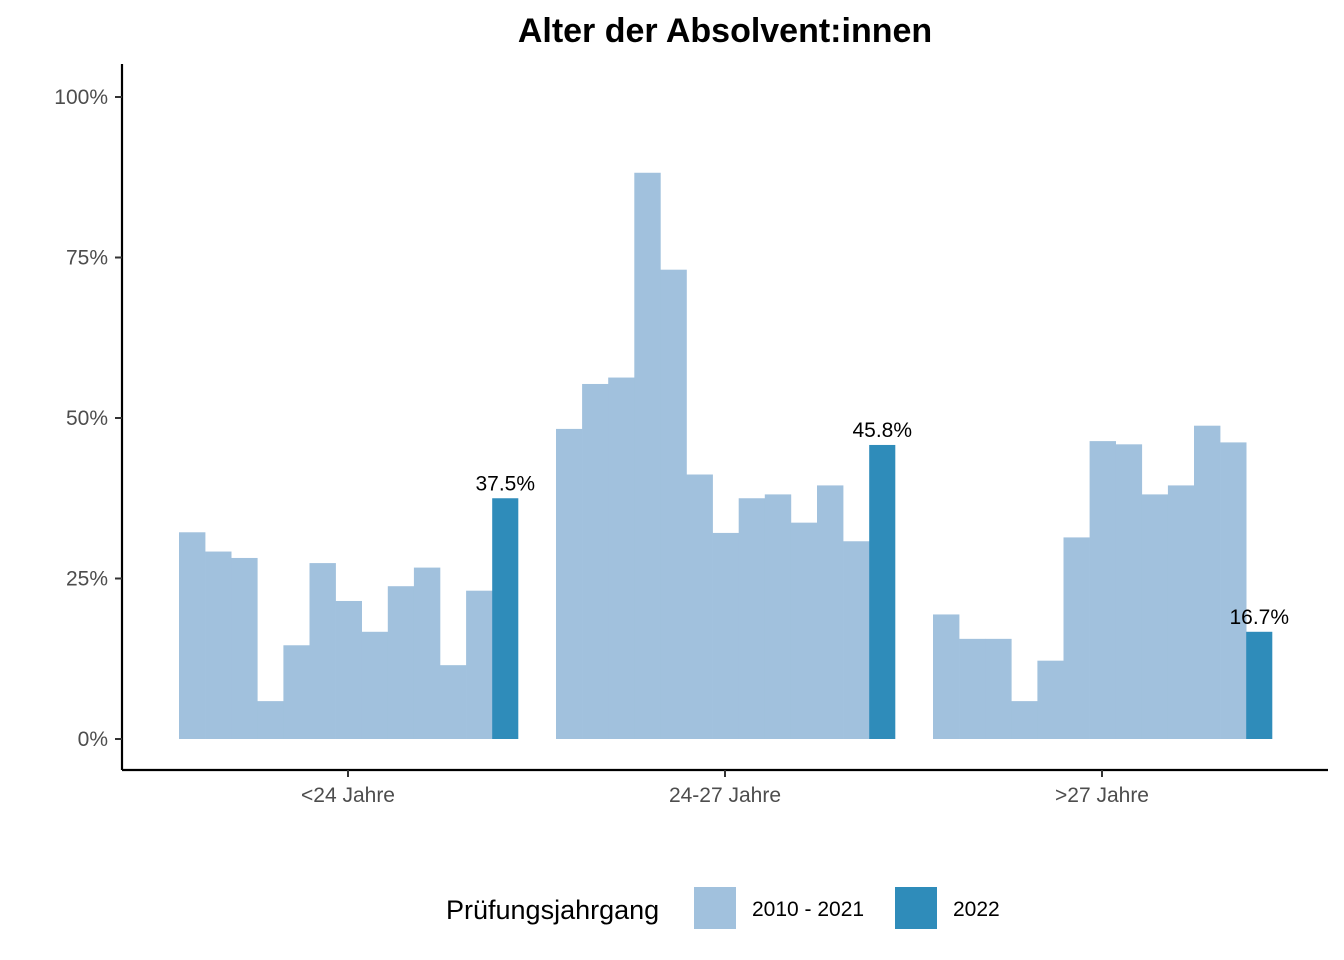 This screenshot has height=960, width=1344. What do you see at coordinates (1129, 591) in the screenshot?
I see `bar-3-2017` at bounding box center [1129, 591].